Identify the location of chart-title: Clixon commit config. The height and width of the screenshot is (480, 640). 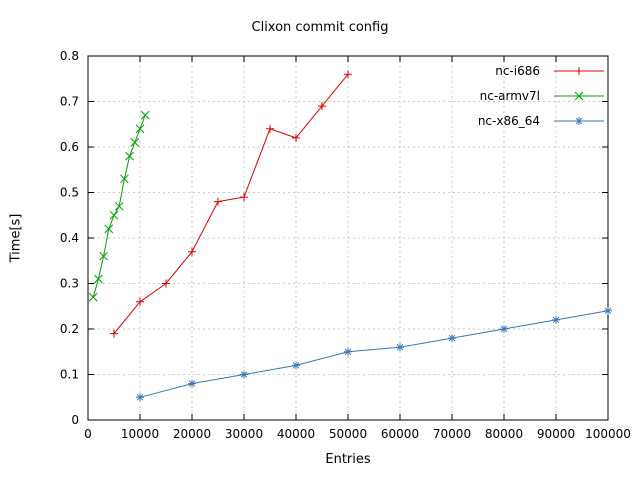
(320, 27).